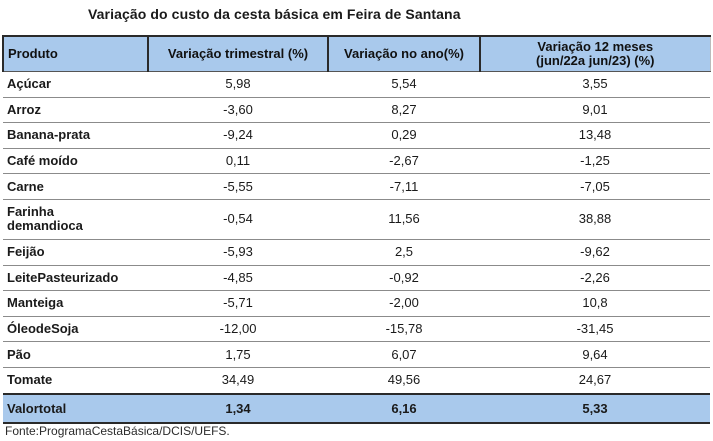  Describe the element at coordinates (595, 219) in the screenshot. I see `row-doze: 38,88` at that location.